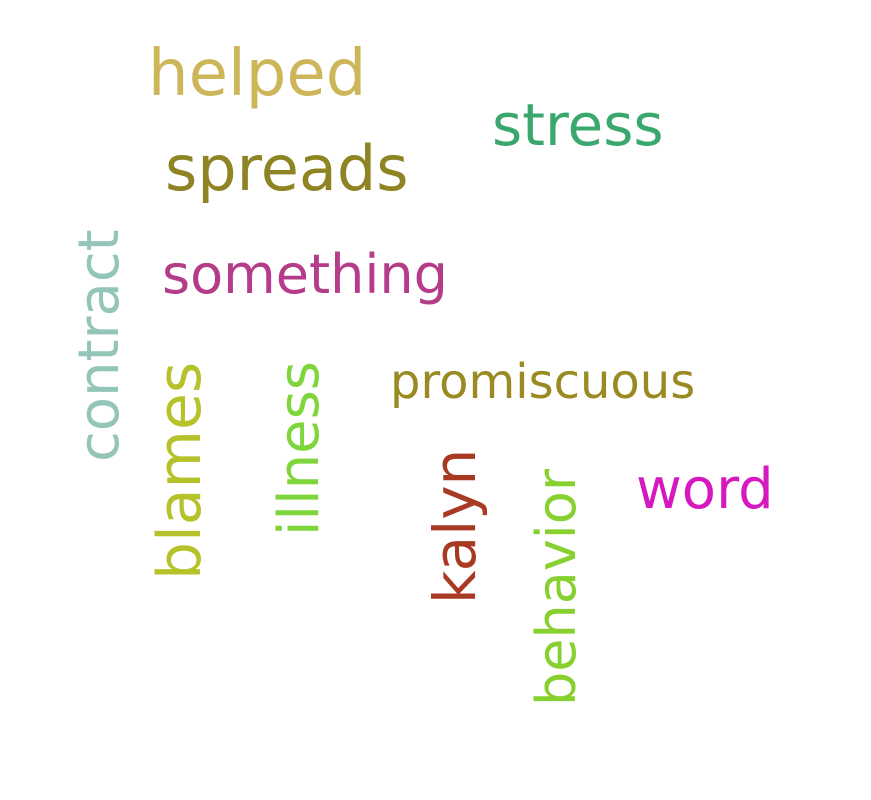 The image size is (871, 800). What do you see at coordinates (257, 74) in the screenshot?
I see `word-helped: helped` at bounding box center [257, 74].